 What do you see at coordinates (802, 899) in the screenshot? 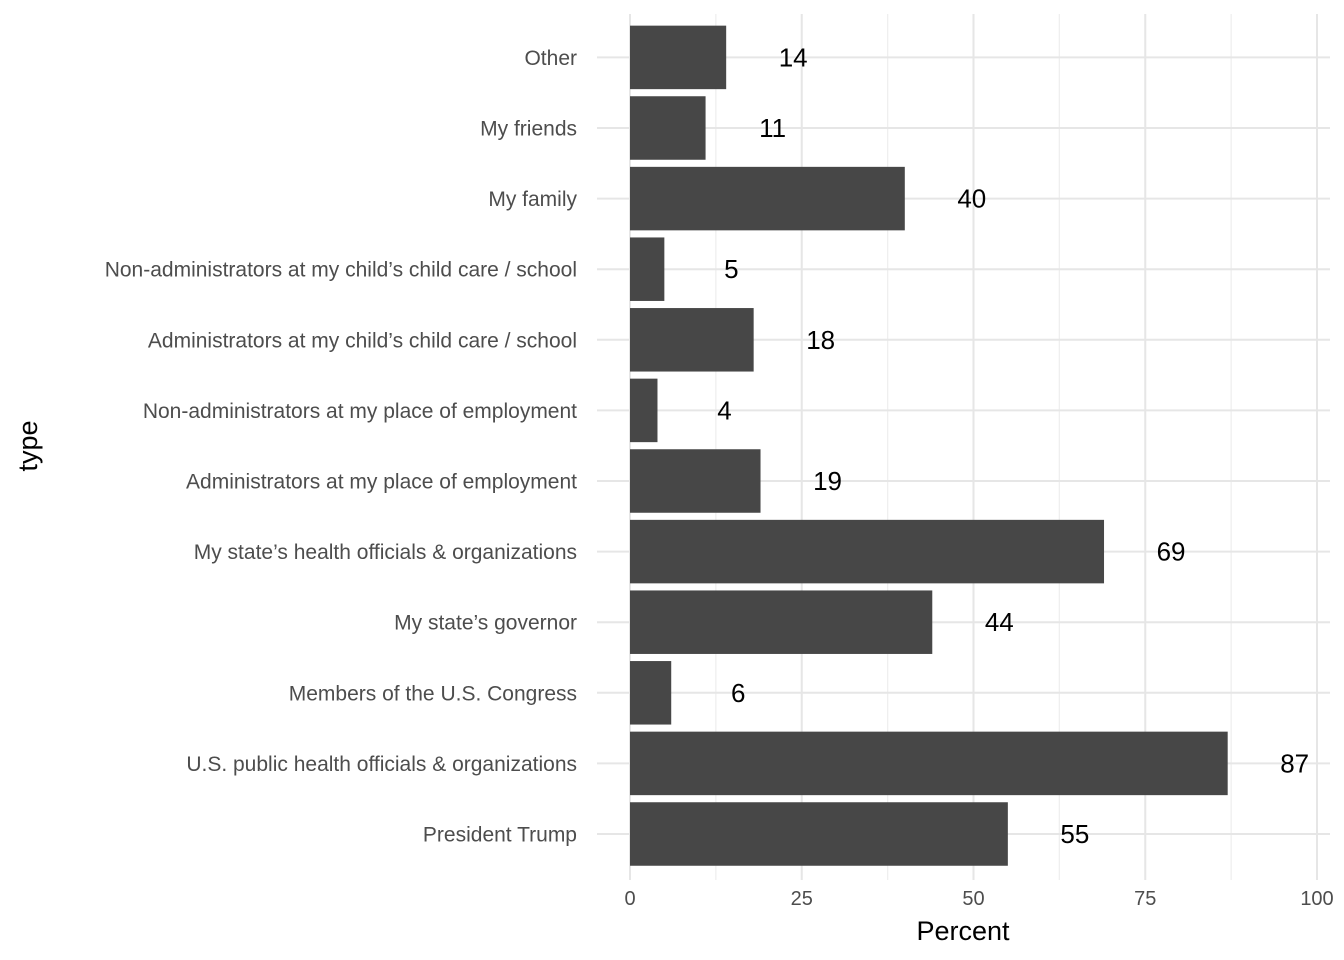
I see `x-tick-label: 25` at bounding box center [802, 899].